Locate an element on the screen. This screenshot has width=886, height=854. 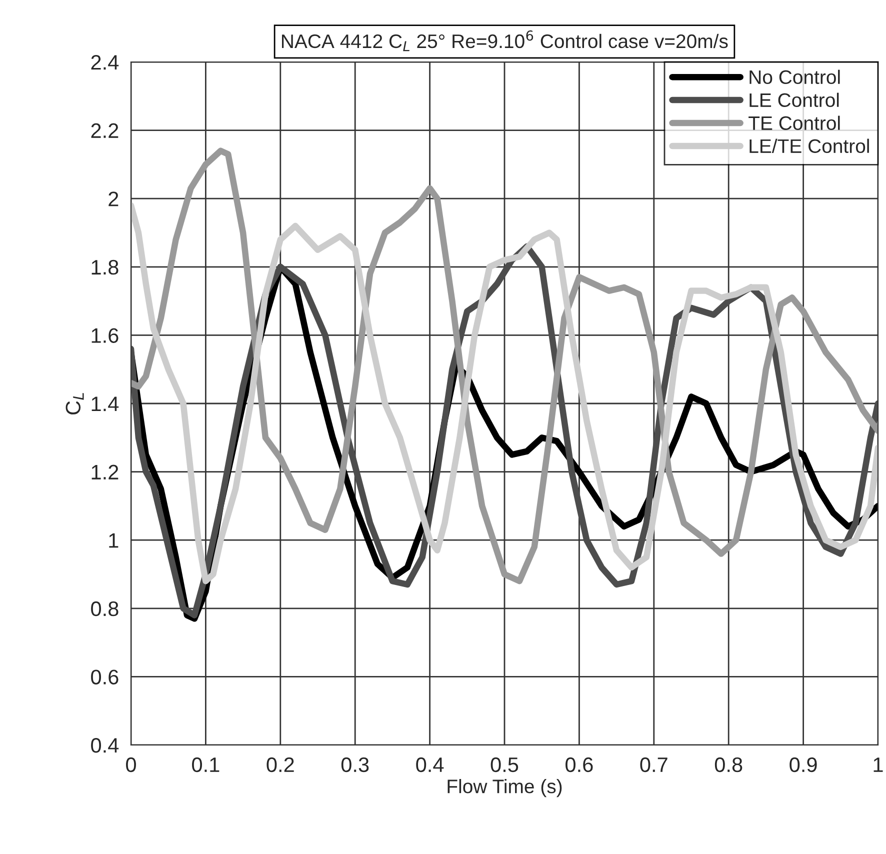
legend-label: No Control is located at coordinates (795, 77).